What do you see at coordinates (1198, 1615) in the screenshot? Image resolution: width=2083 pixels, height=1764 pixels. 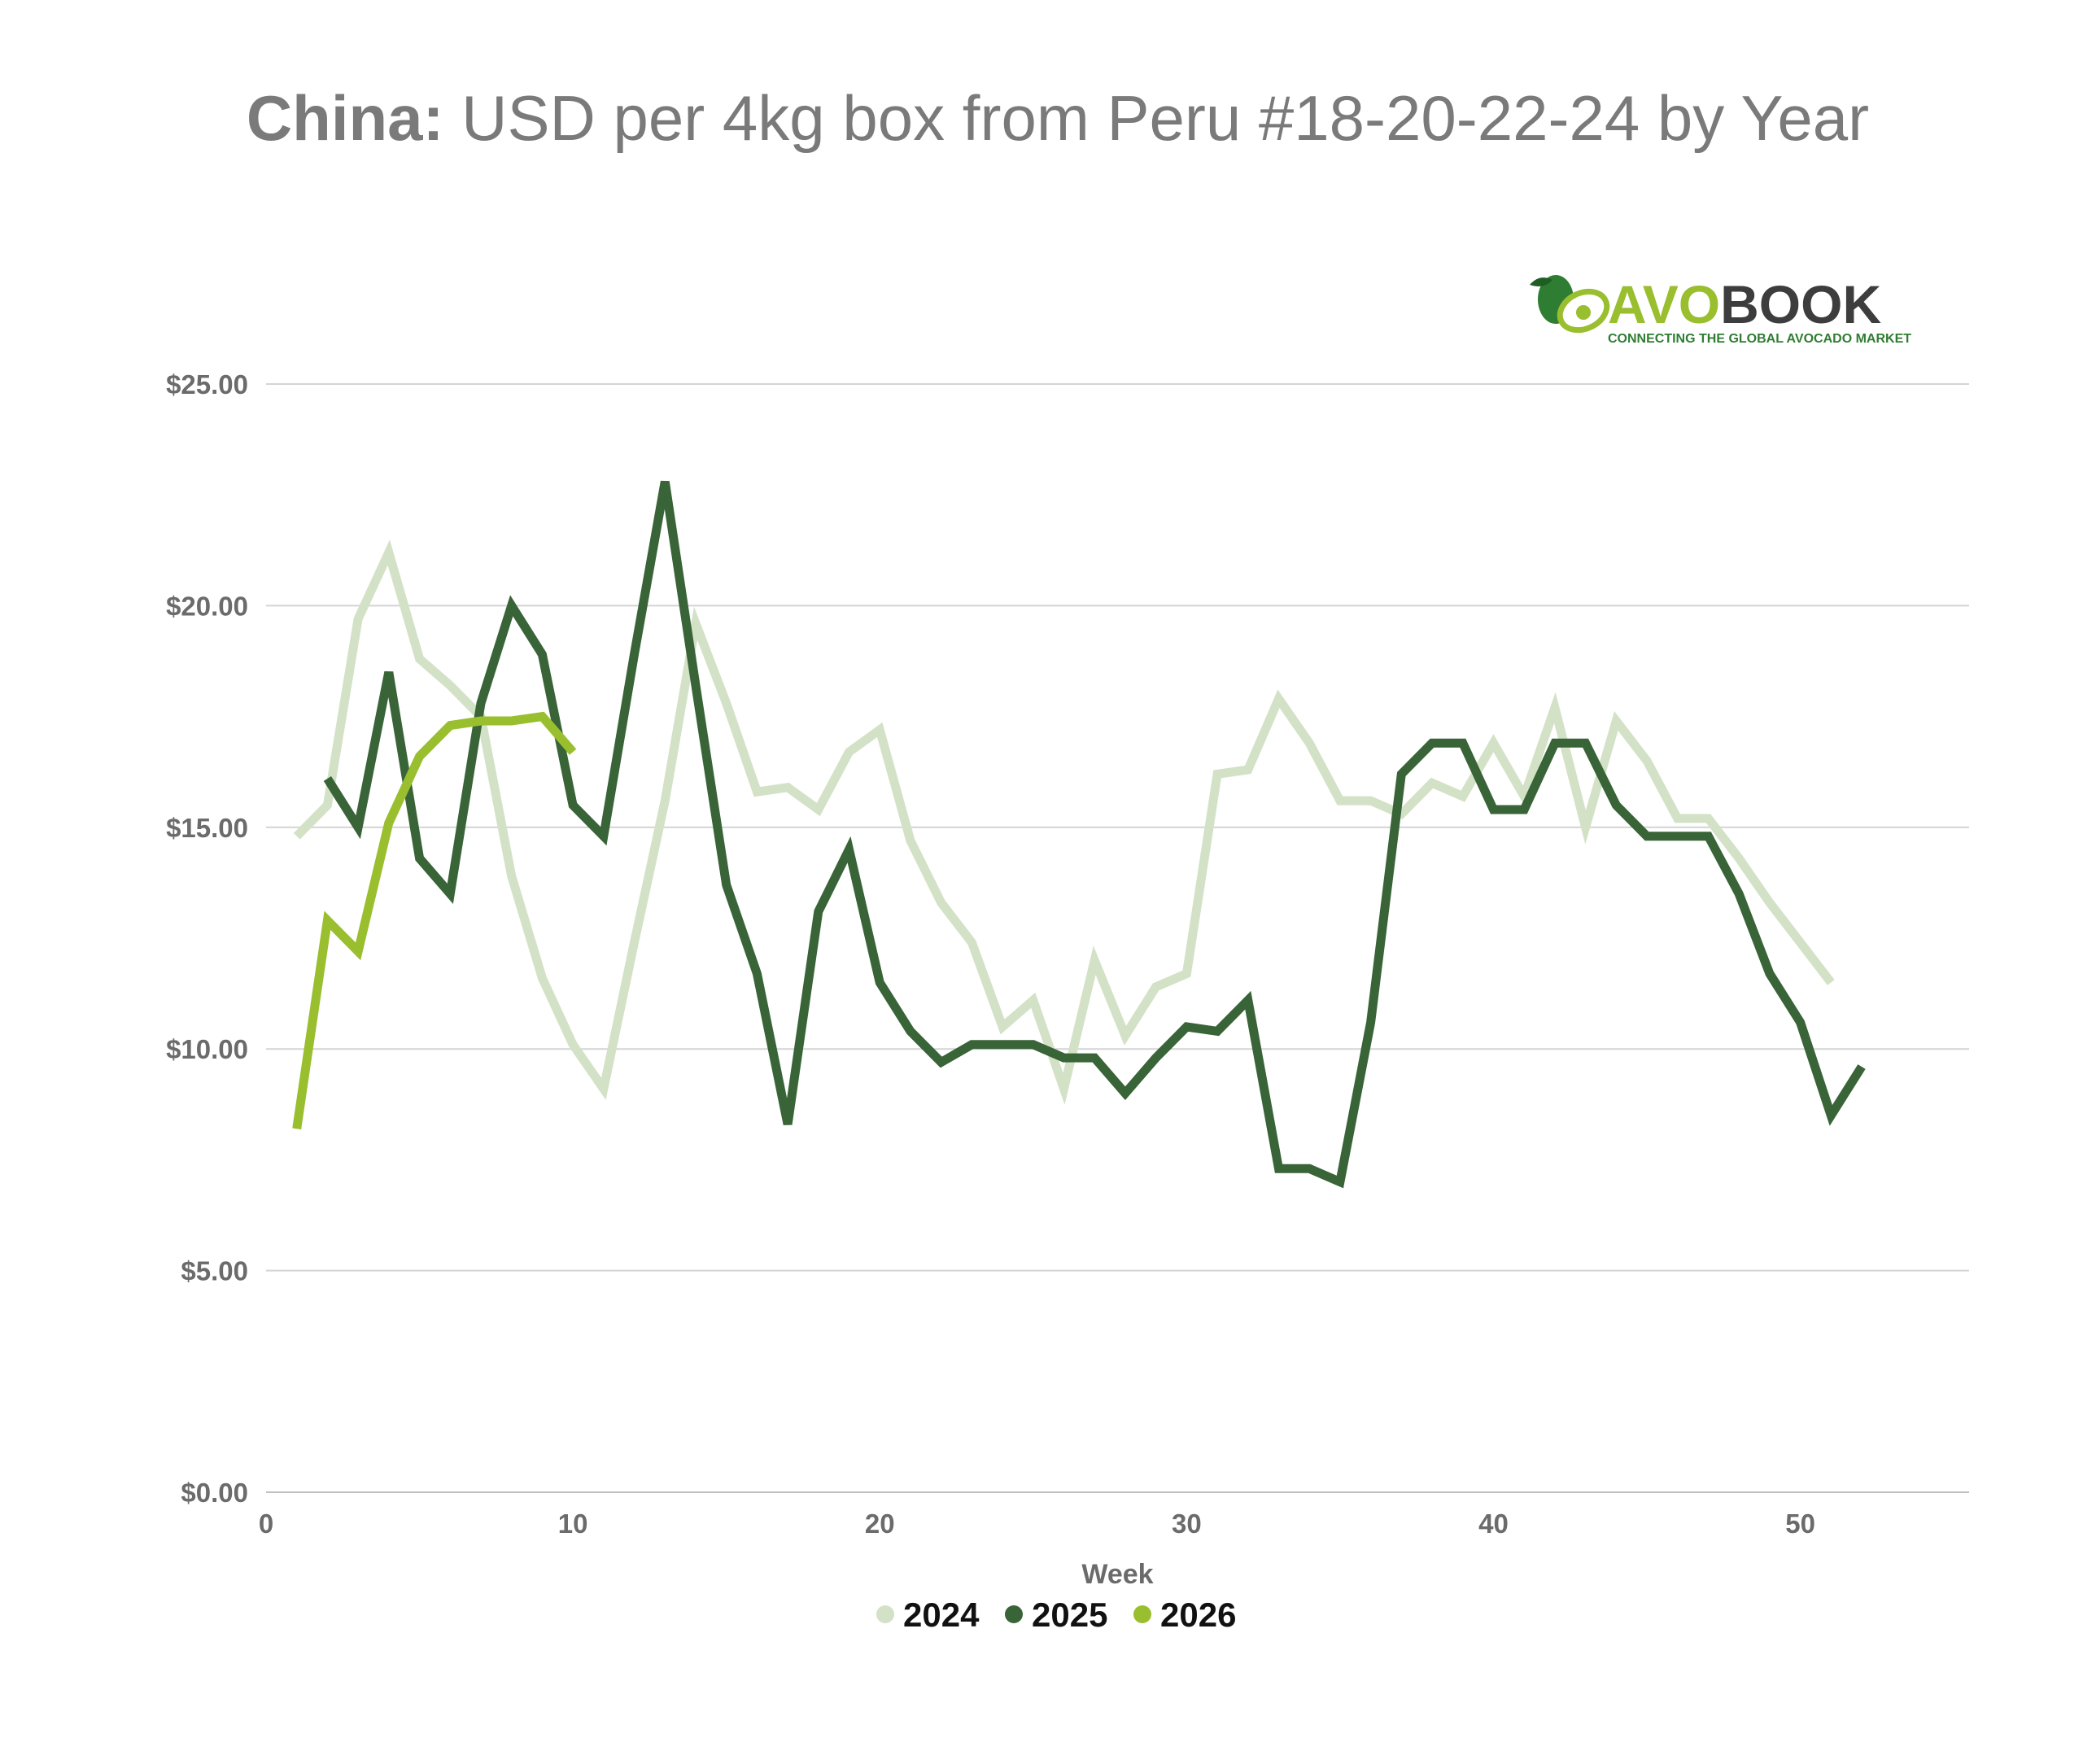 I see `legend-label-2026: 2026` at bounding box center [1198, 1615].